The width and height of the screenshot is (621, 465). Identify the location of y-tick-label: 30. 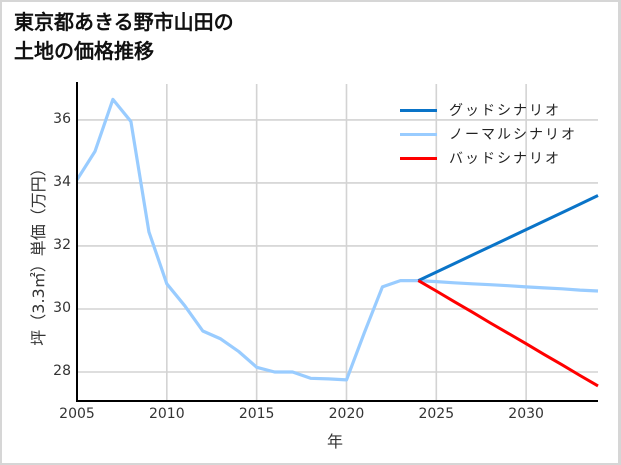
(62, 307).